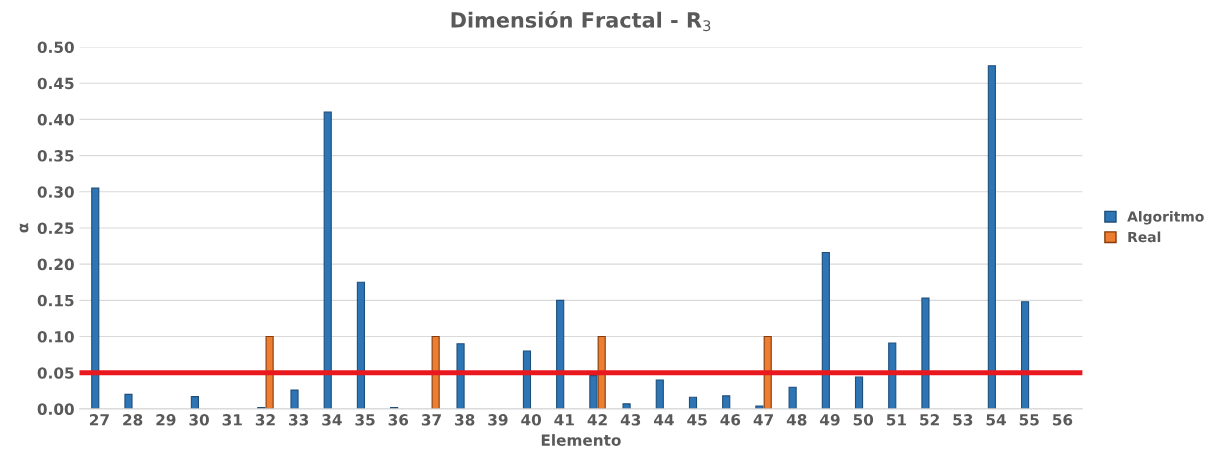  I want to click on x-tick-label: 55, so click(1029, 420).